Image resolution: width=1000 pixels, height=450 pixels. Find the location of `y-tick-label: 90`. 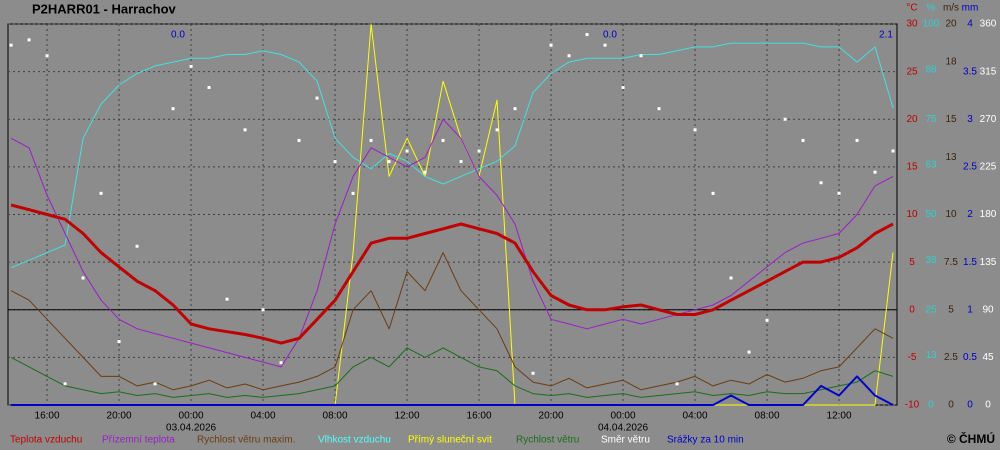

y-tick-label: 90 is located at coordinates (988, 309).